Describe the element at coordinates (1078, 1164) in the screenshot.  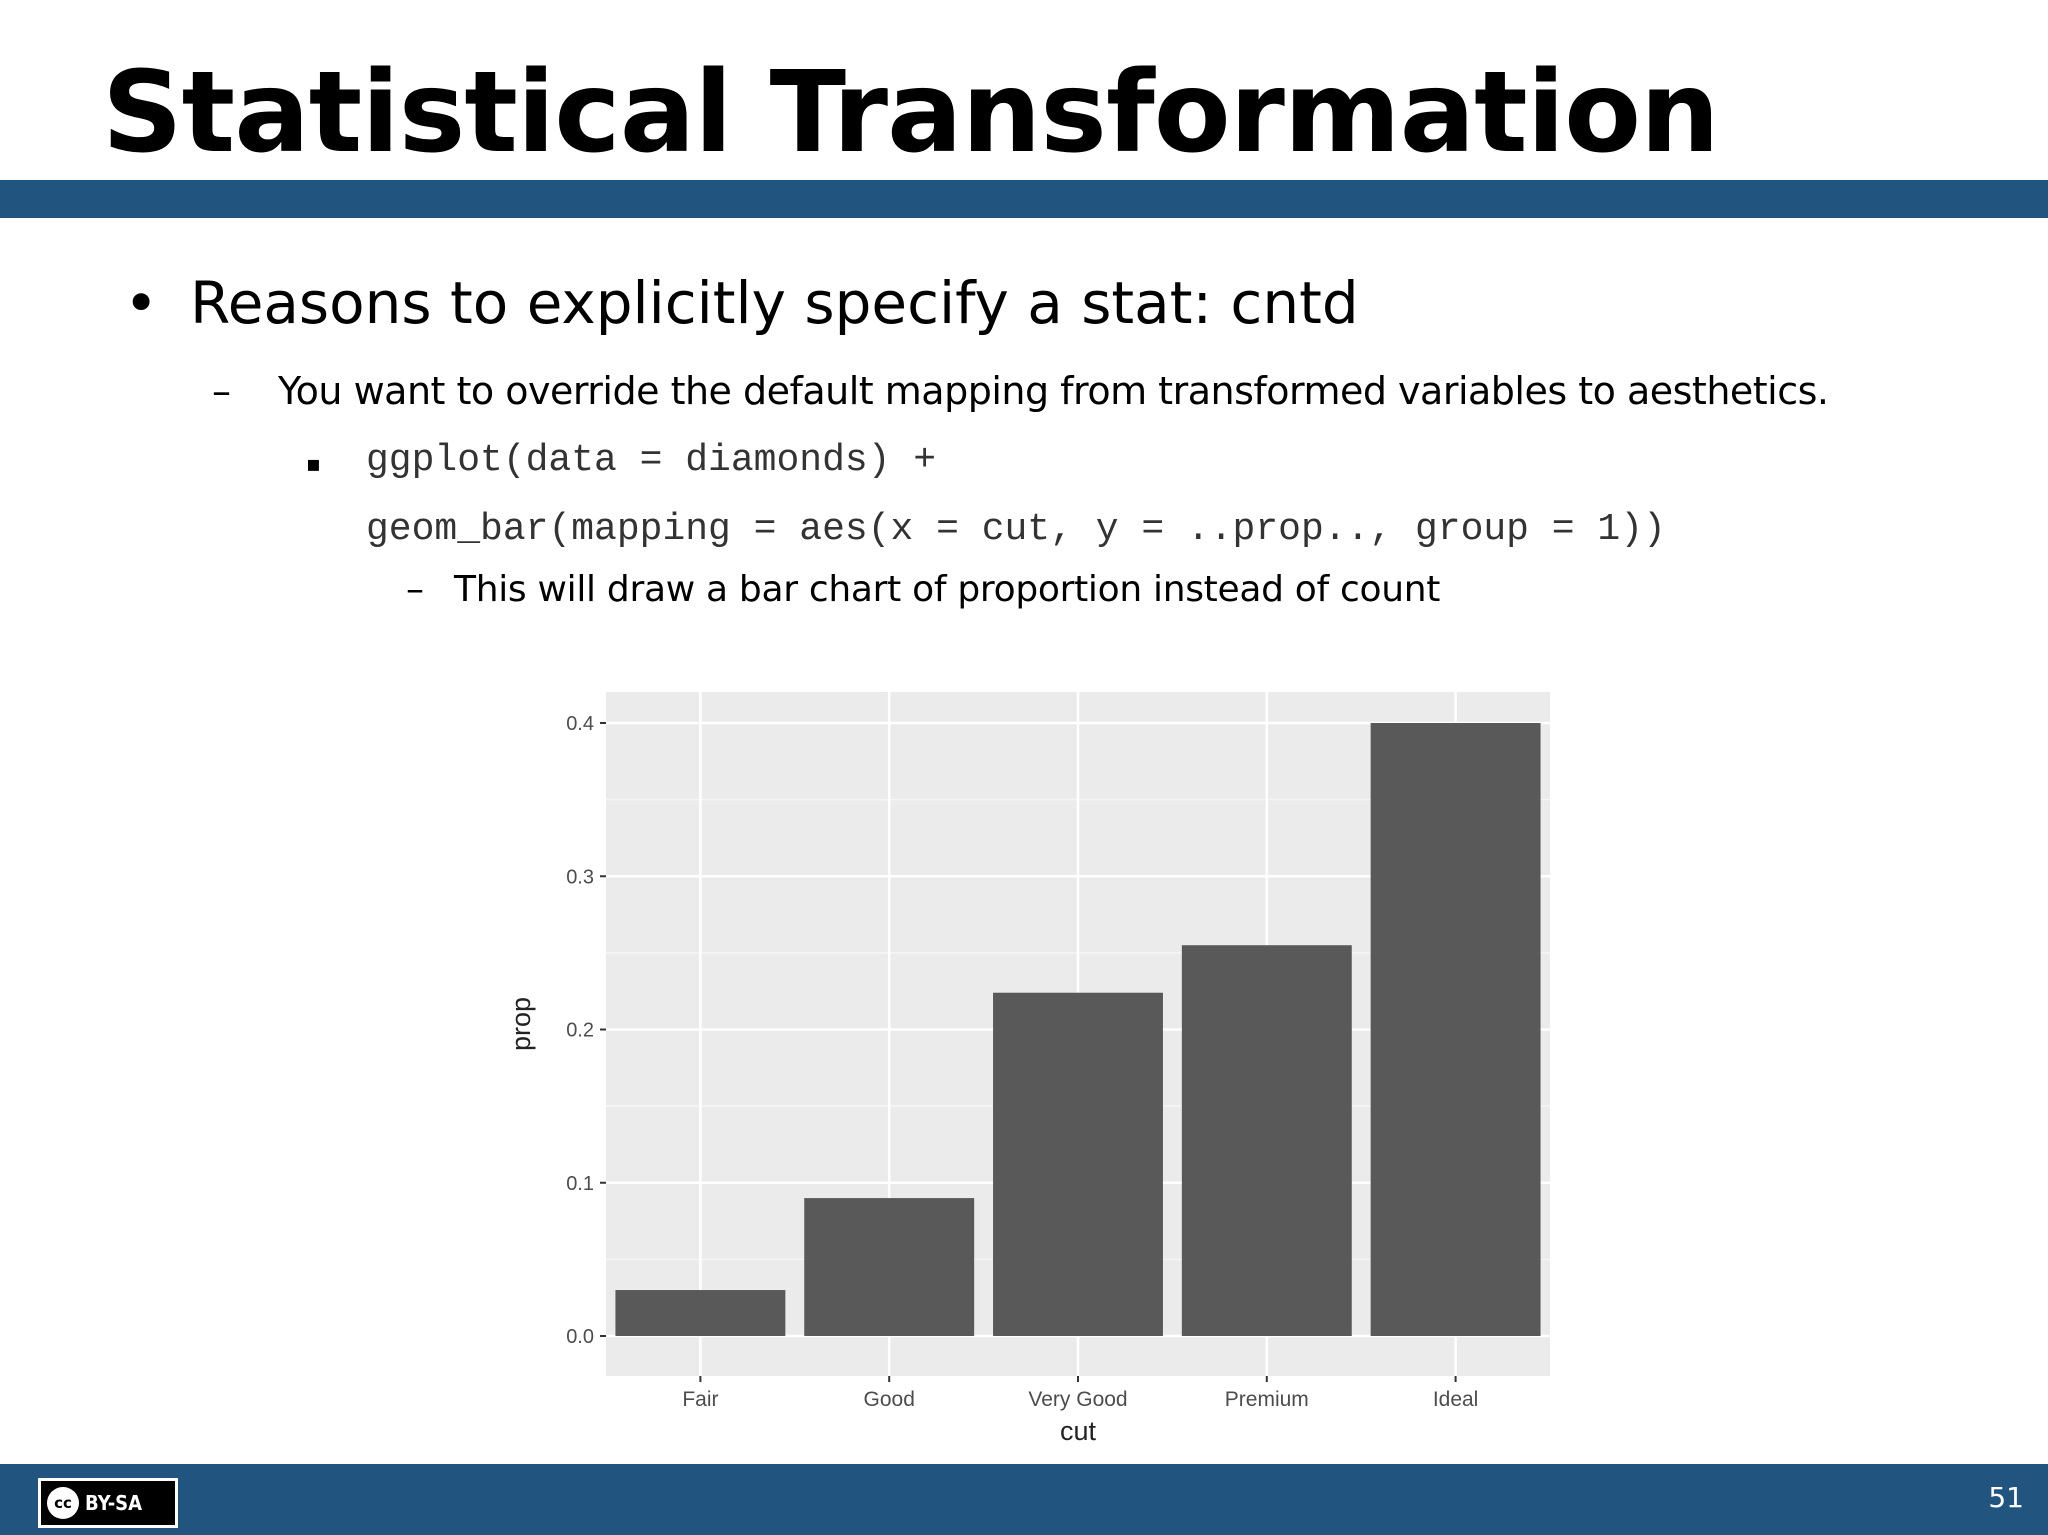
I see `bar-very-good` at that location.